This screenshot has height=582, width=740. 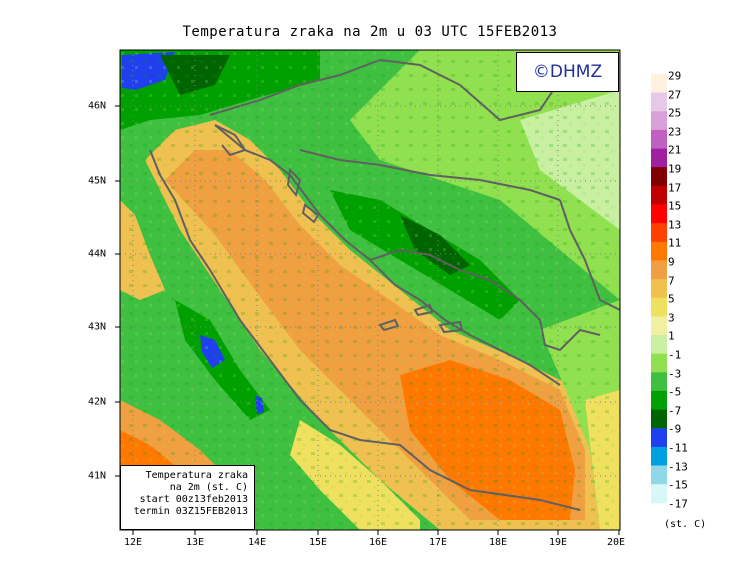 What do you see at coordinates (318, 542) in the screenshot?
I see `x-tick-label: 15E` at bounding box center [318, 542].